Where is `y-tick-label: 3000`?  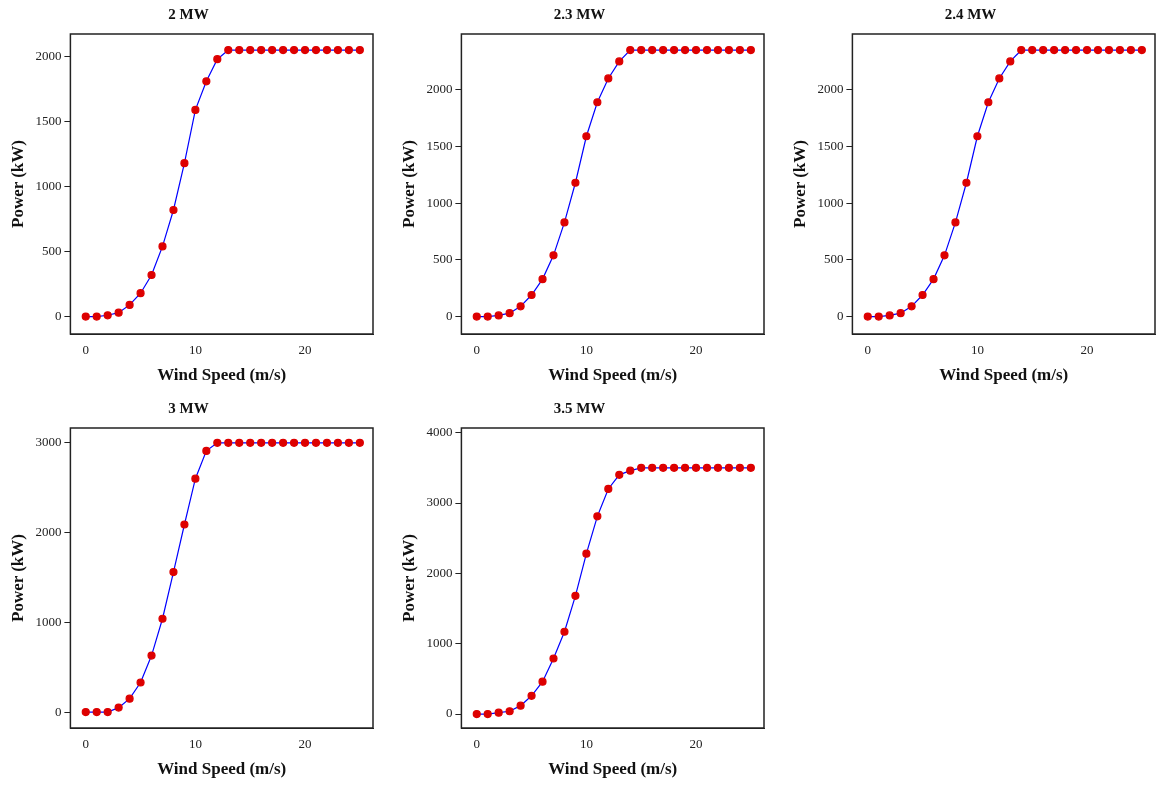
y-tick-label: 3000 is located at coordinates (439, 502).